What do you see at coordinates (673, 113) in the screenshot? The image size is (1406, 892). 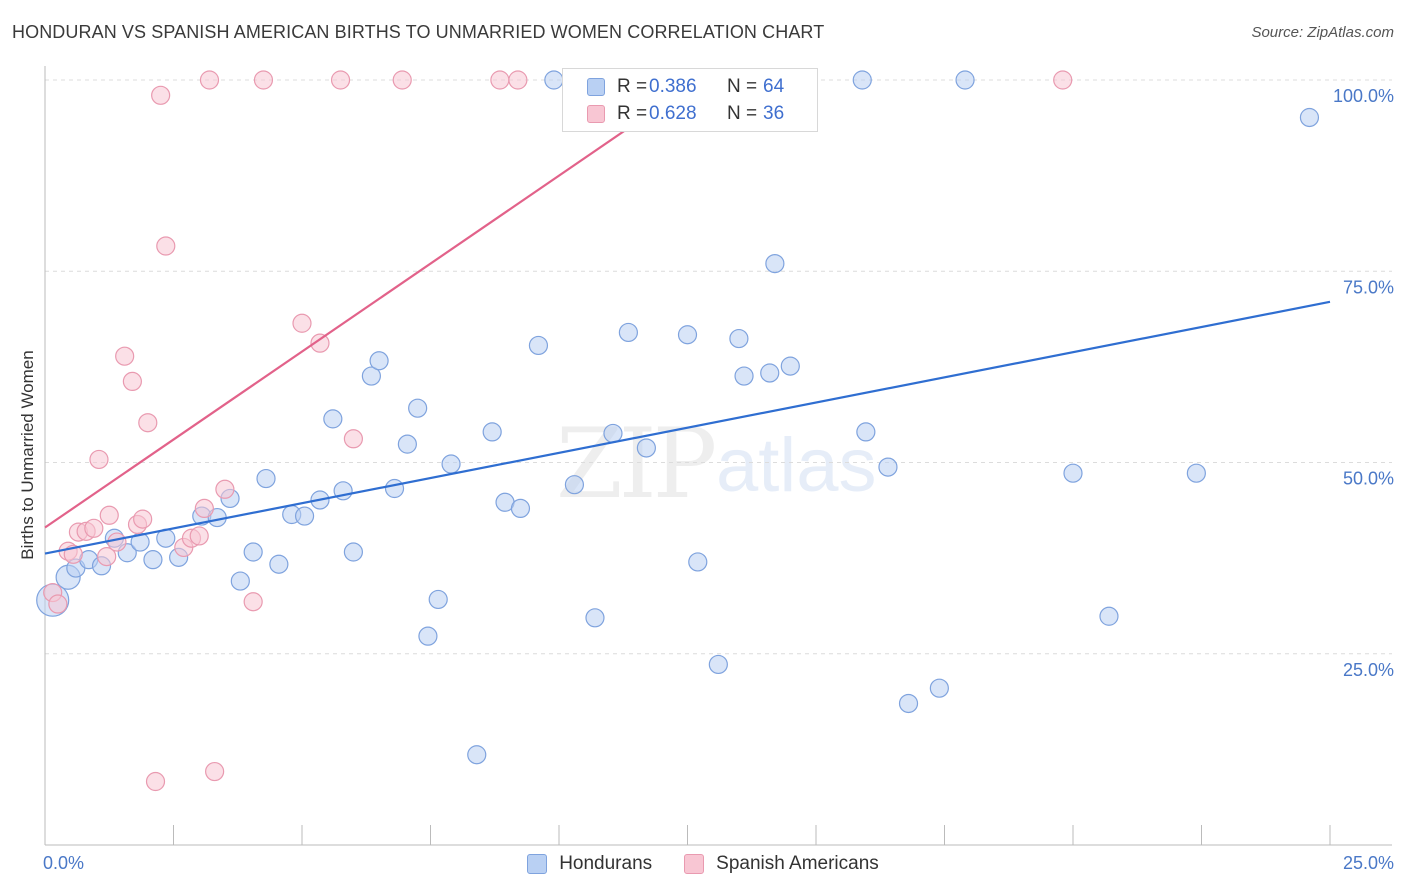 I see `legend-r-value: 0.628` at bounding box center [673, 113].